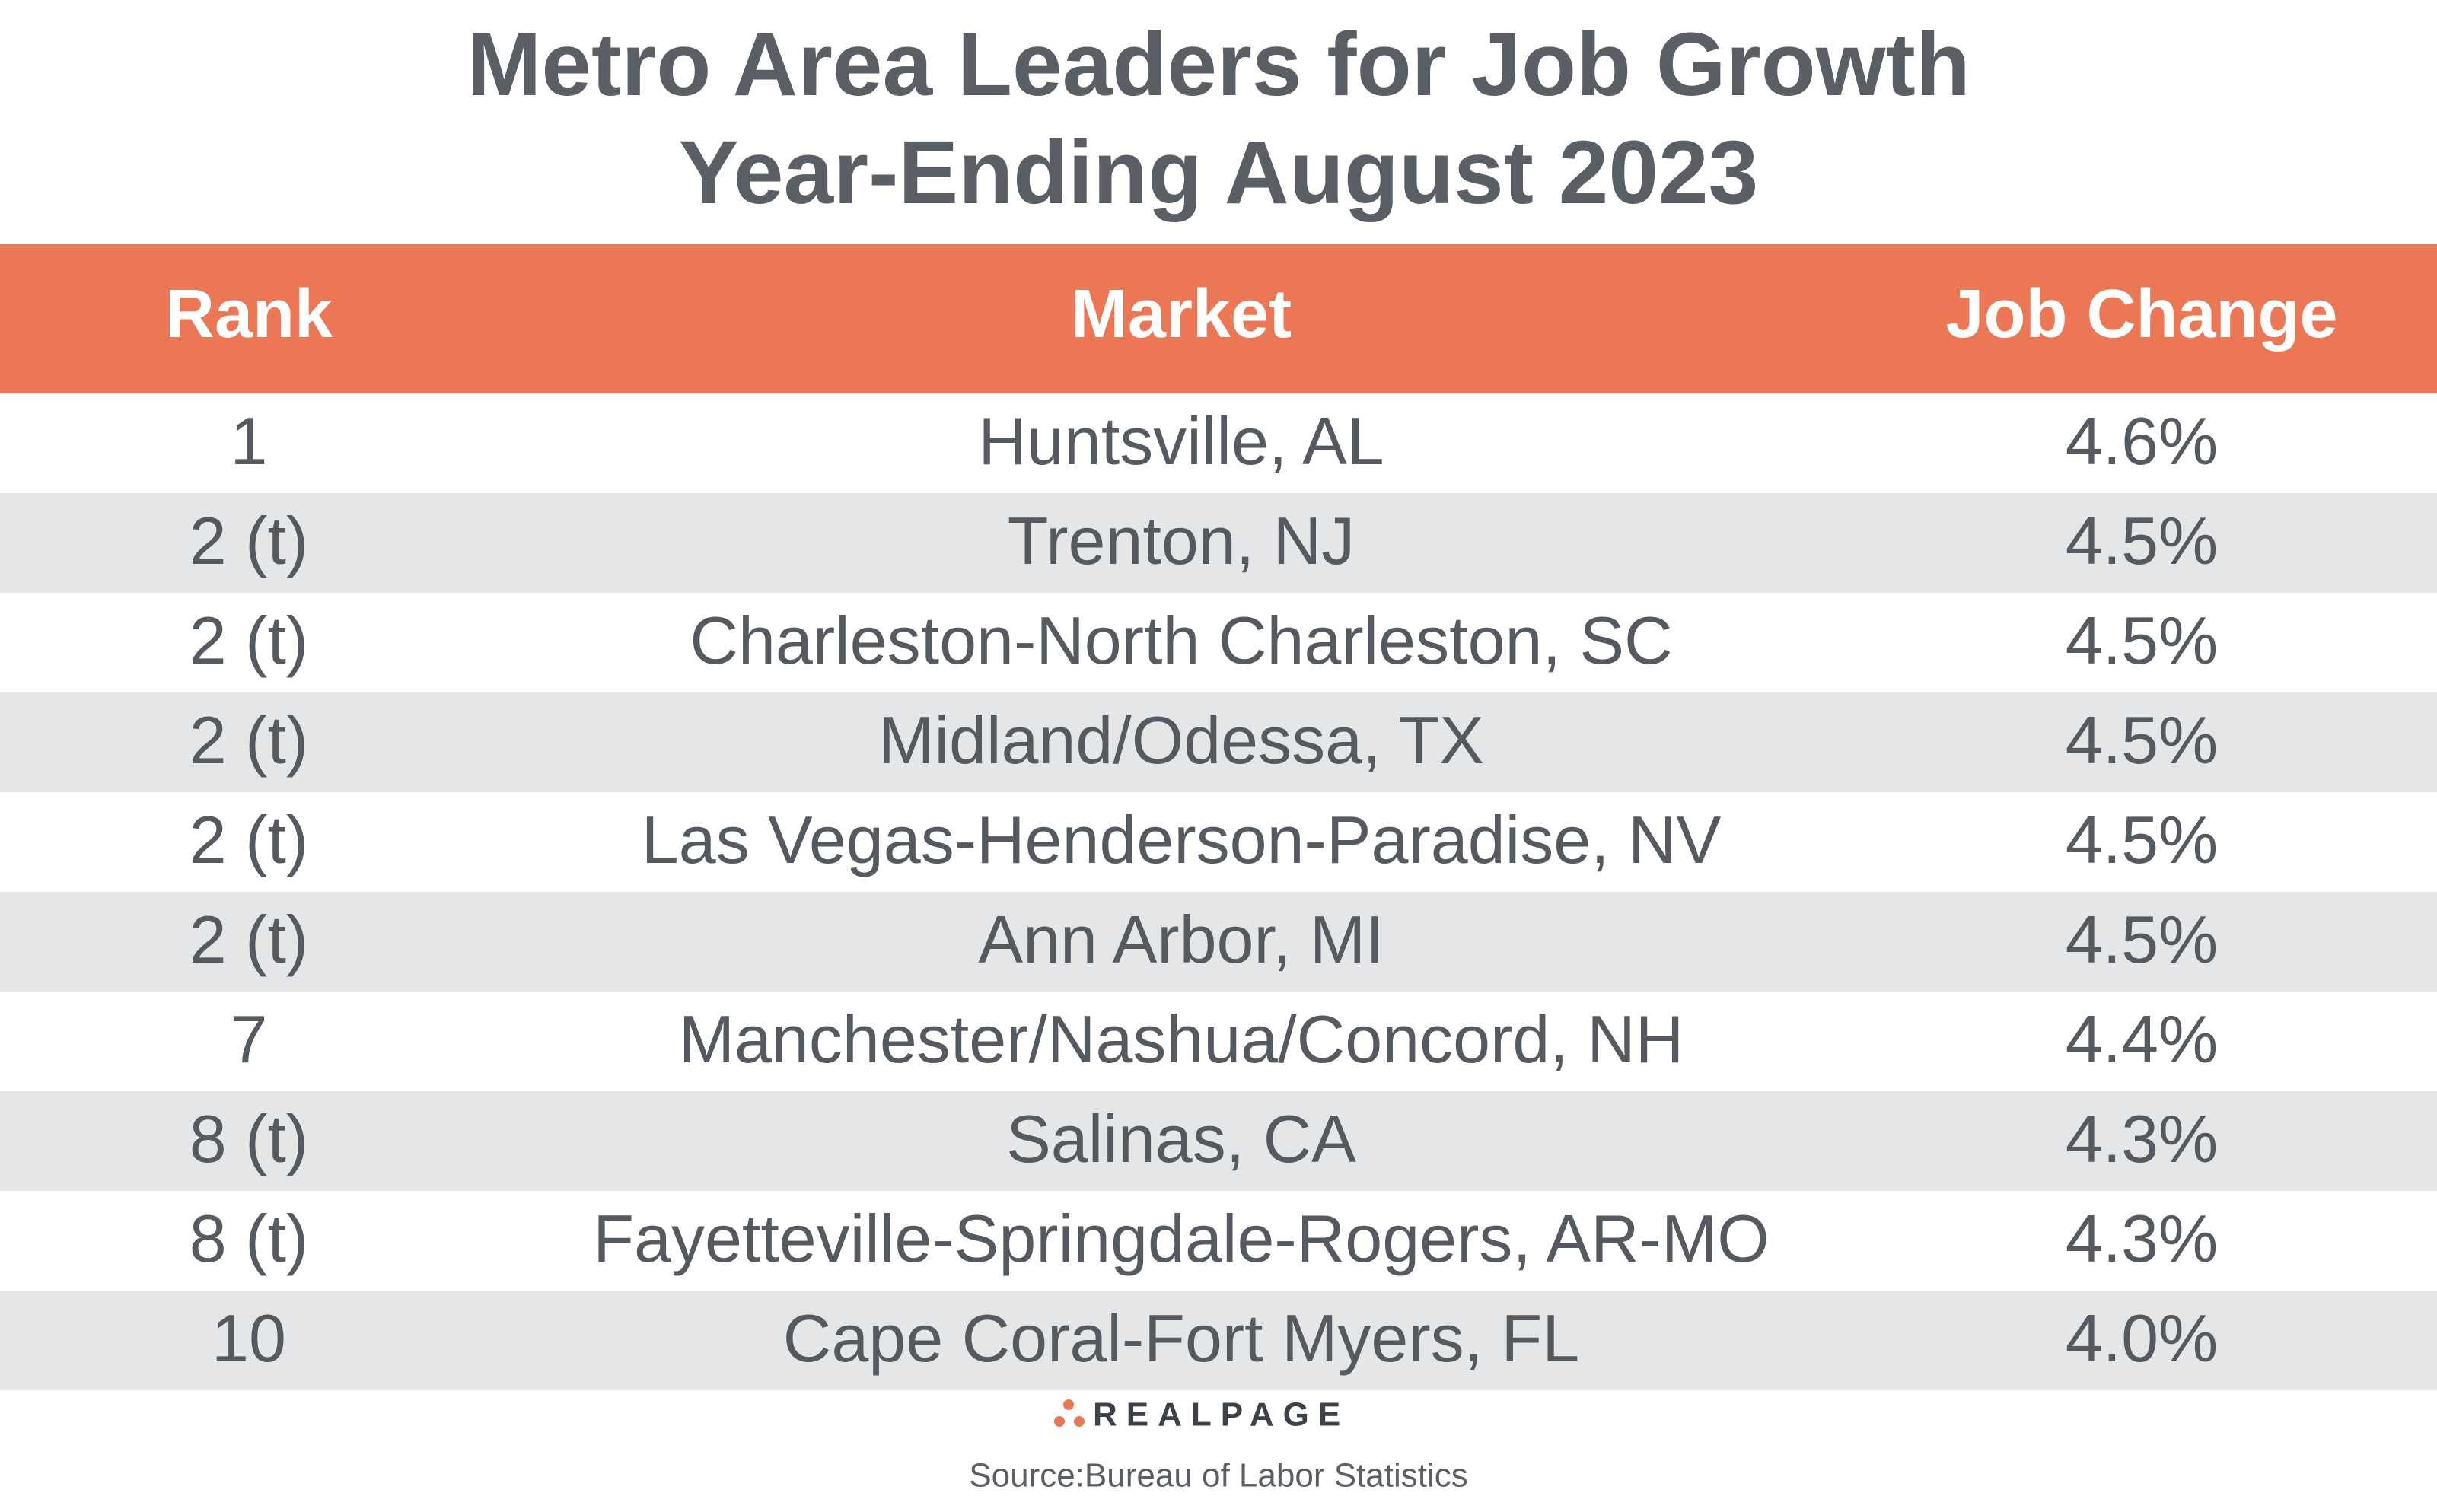 The height and width of the screenshot is (1512, 2437). What do you see at coordinates (2142, 441) in the screenshot?
I see `table-cell: 4.6%` at bounding box center [2142, 441].